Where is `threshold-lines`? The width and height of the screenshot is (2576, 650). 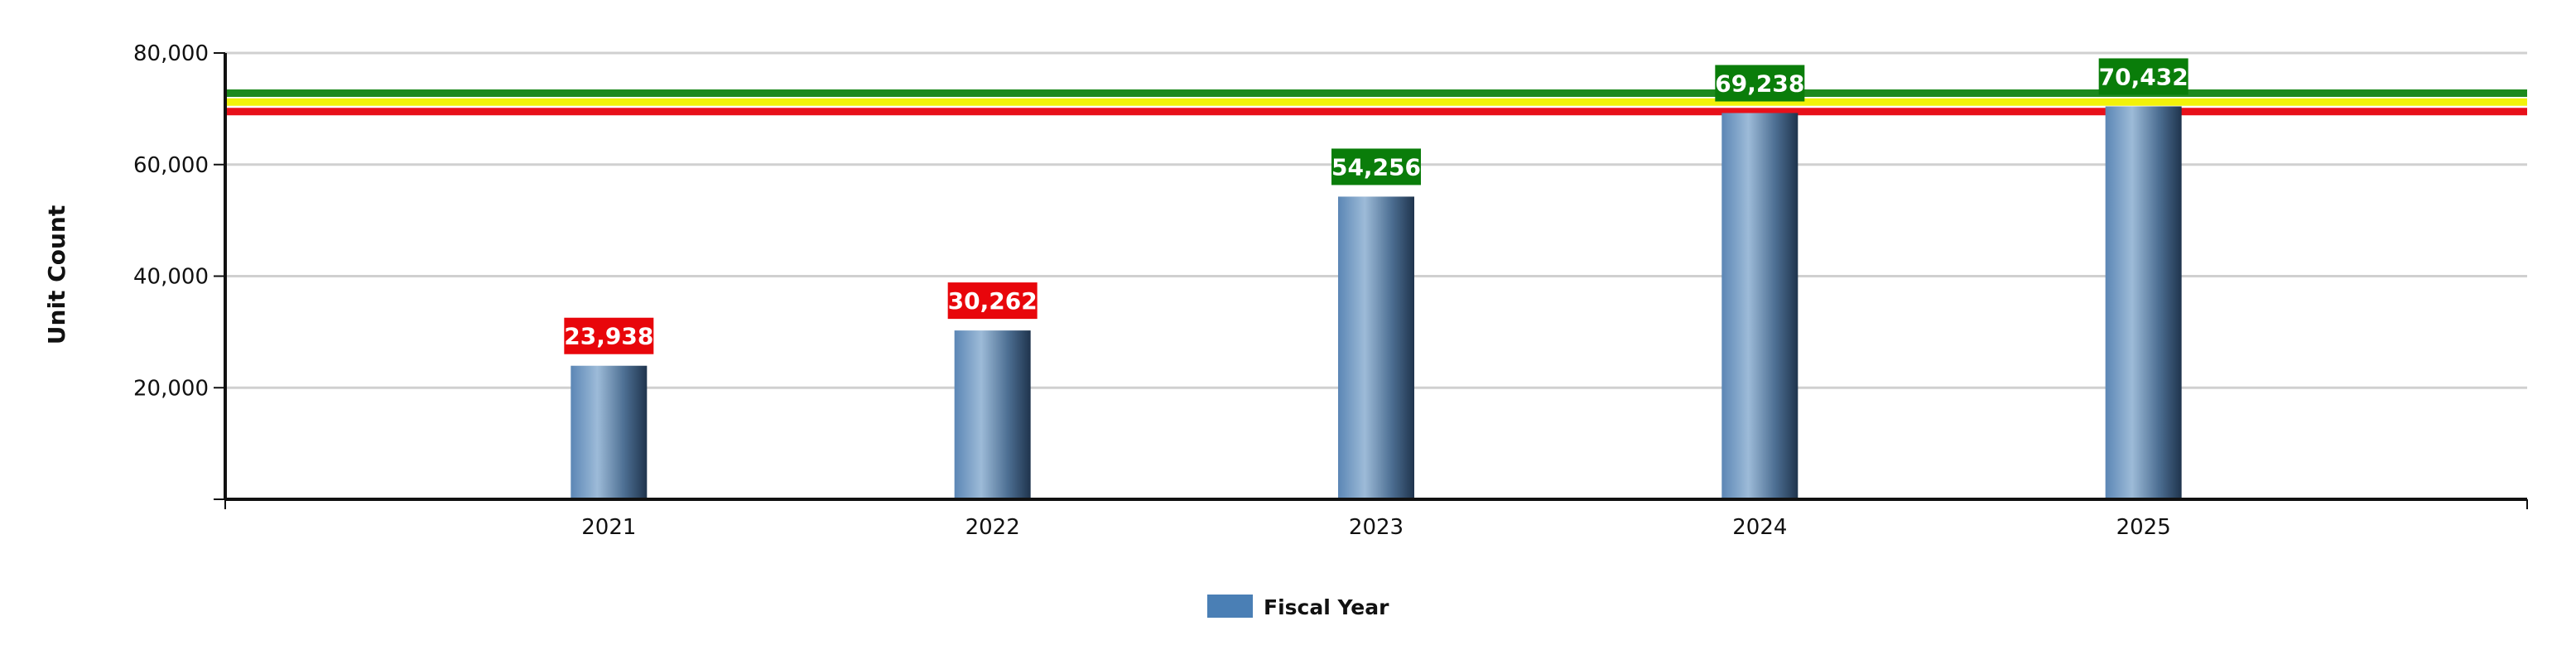
threshold-lines is located at coordinates (1376, 102).